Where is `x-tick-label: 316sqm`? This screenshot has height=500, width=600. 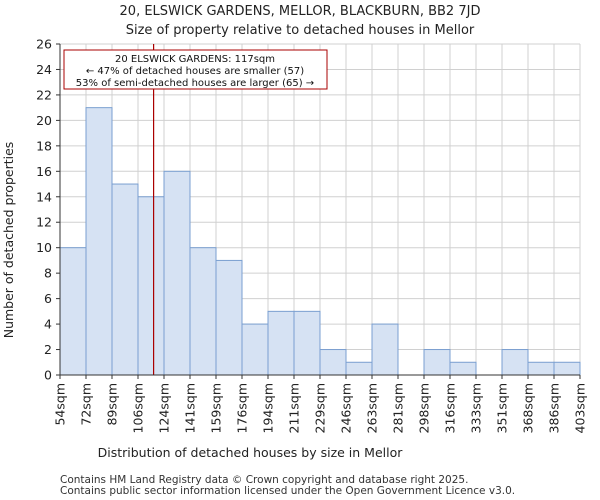
x-tick-label: 316sqm is located at coordinates (450, 408).